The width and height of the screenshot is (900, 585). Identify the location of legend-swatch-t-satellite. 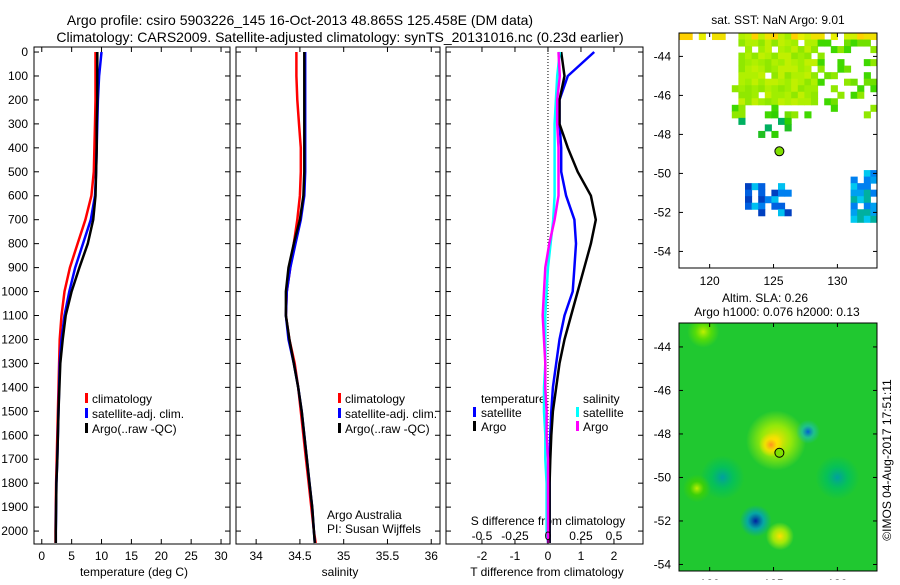
(474, 412).